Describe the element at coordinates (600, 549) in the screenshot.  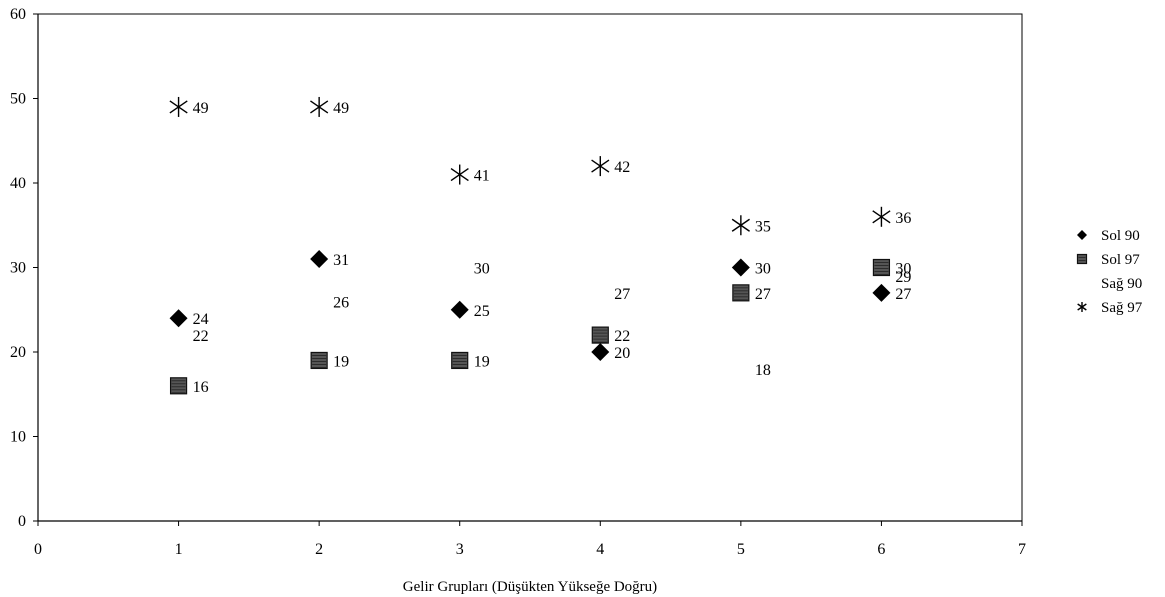
I see `x-tick-label: 4` at that location.